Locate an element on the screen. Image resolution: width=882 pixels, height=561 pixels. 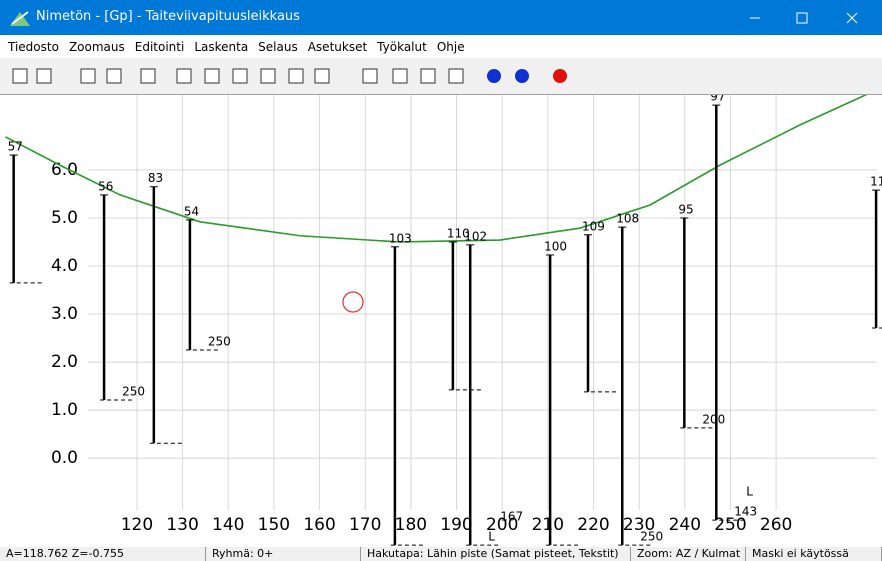
menu-item: Zoomaus is located at coordinates (96, 46).